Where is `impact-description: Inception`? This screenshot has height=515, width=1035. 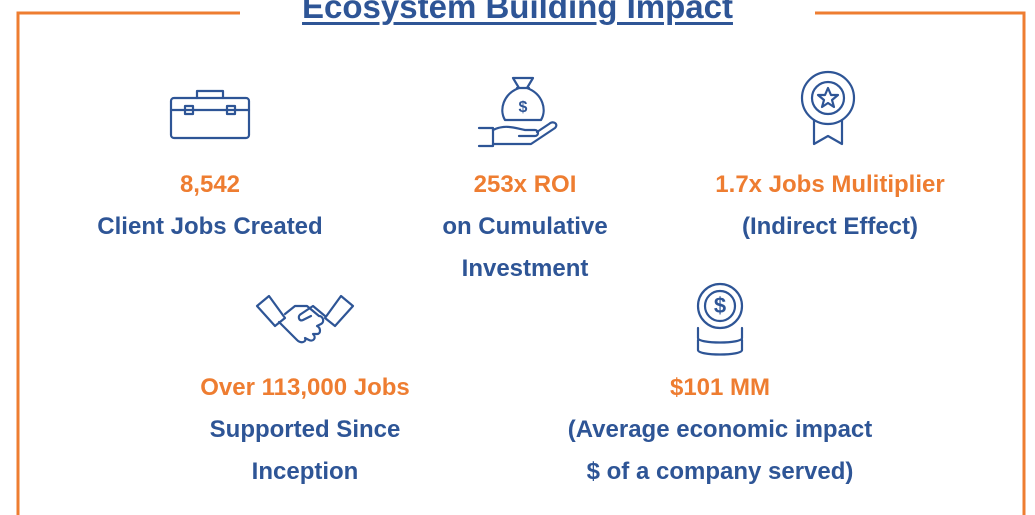
impact-description: Inception is located at coordinates (305, 471).